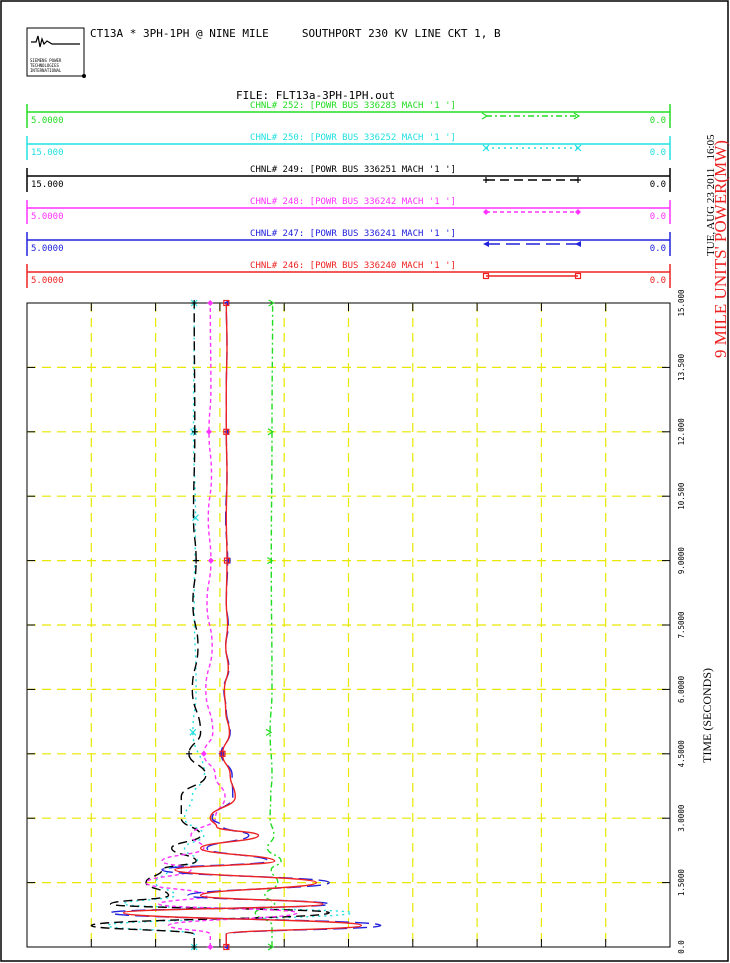 The height and width of the screenshot is (963, 730). I want to click on time-tick-label: 3.0000, so click(681, 818).